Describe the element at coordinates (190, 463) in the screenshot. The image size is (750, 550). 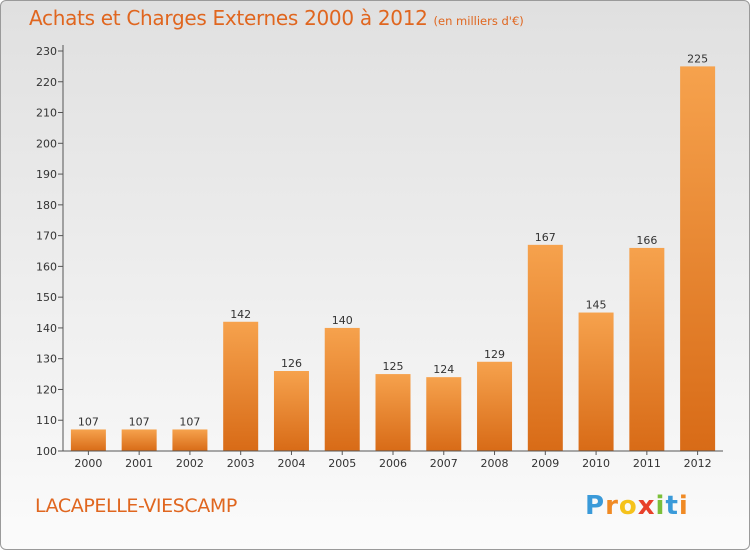
I see `x-tick-label-2002: 2002` at that location.